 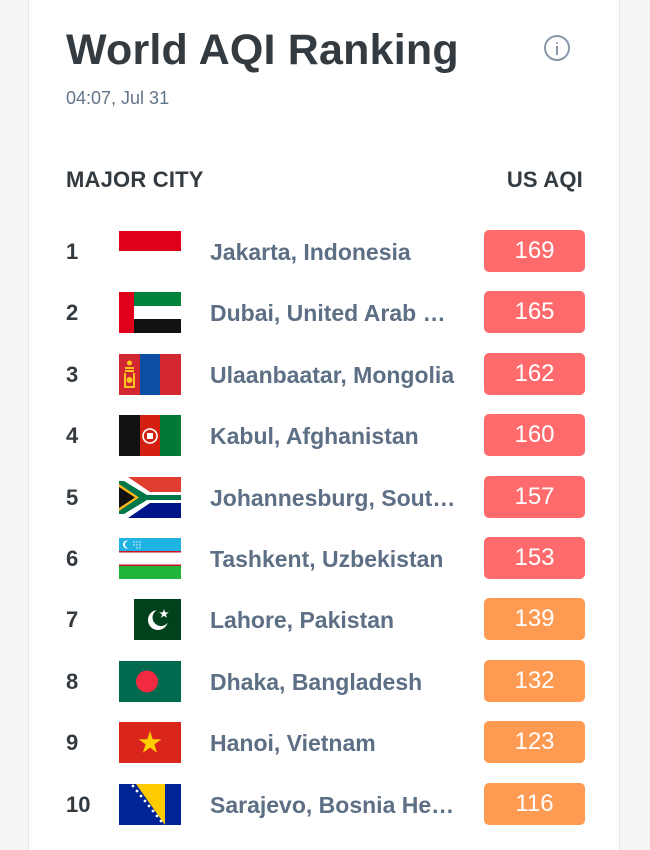 I want to click on rank-number: 1, so click(x=72, y=251).